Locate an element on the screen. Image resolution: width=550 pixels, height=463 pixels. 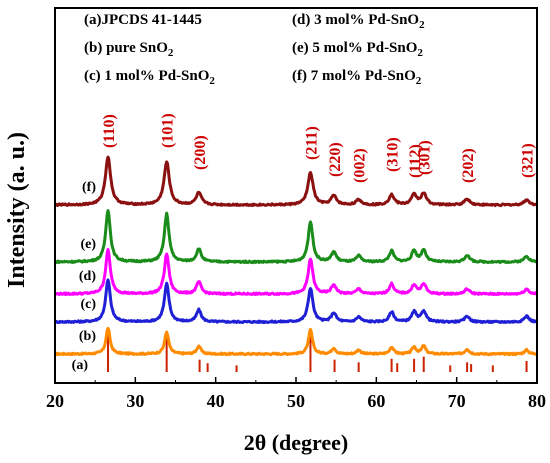
legend-text: (f) 7 mol% Pd-SnO is located at coordinates (354, 76).